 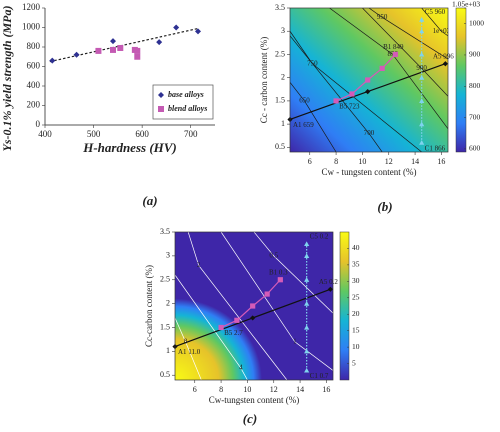 I want to click on x-tick-label: 600, so click(x=142, y=134).